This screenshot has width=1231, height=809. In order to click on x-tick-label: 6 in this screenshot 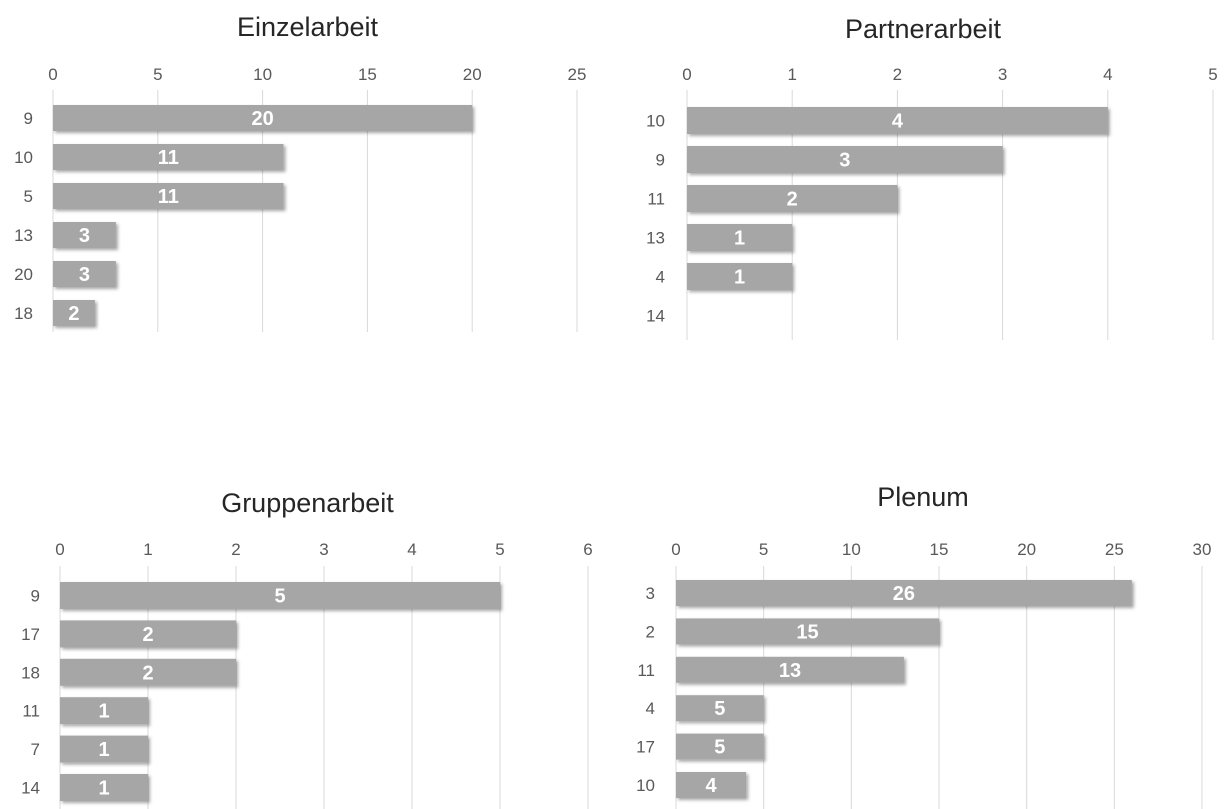, I will do `click(587, 549)`.